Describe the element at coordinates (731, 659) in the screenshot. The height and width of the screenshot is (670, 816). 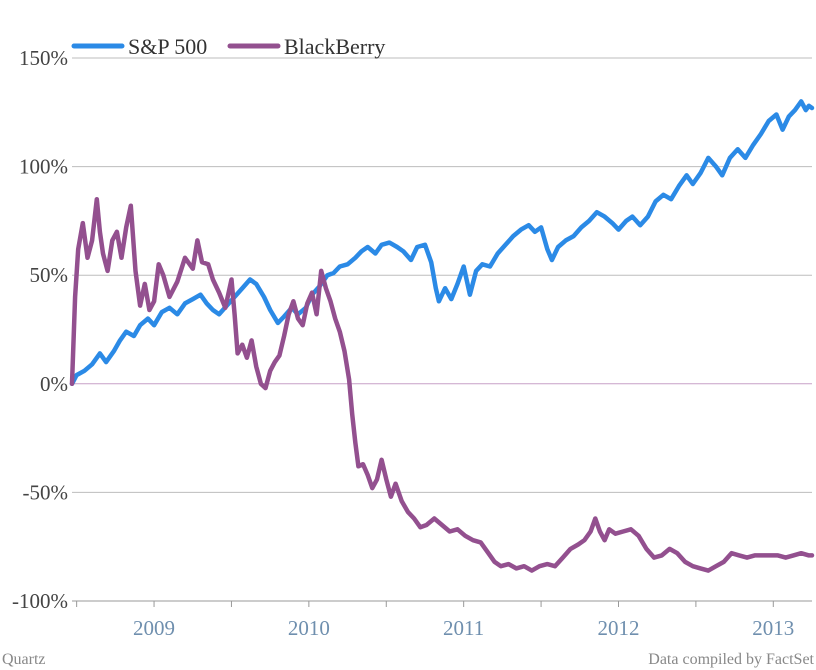
I see `source-right-label: Data compiled by FactSet` at that location.